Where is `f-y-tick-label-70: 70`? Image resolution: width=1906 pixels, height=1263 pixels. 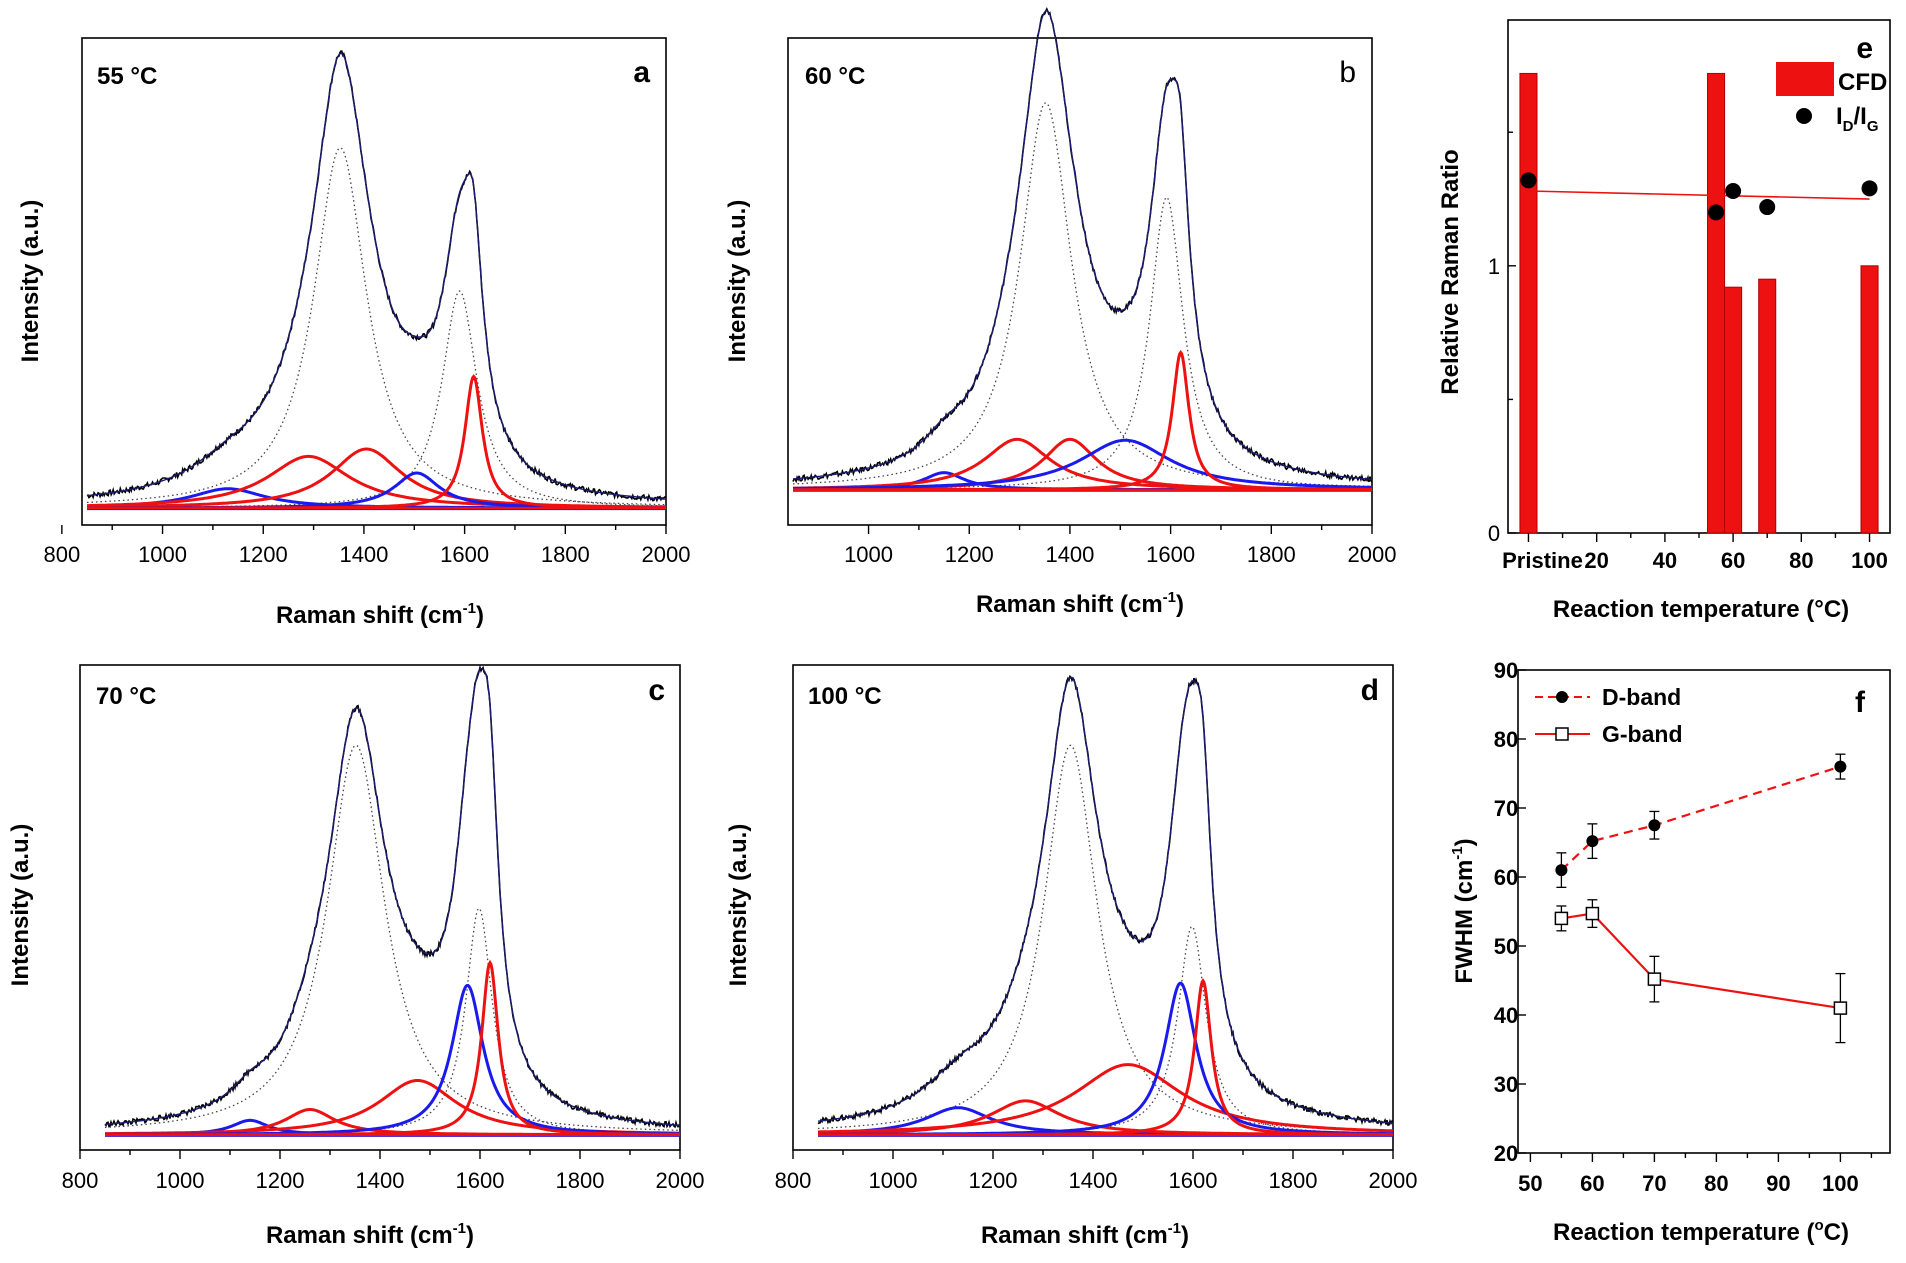 f-y-tick-label-70: 70 is located at coordinates (1506, 808).